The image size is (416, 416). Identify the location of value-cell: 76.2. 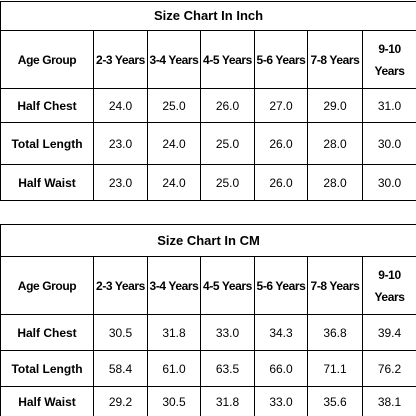
(388, 368).